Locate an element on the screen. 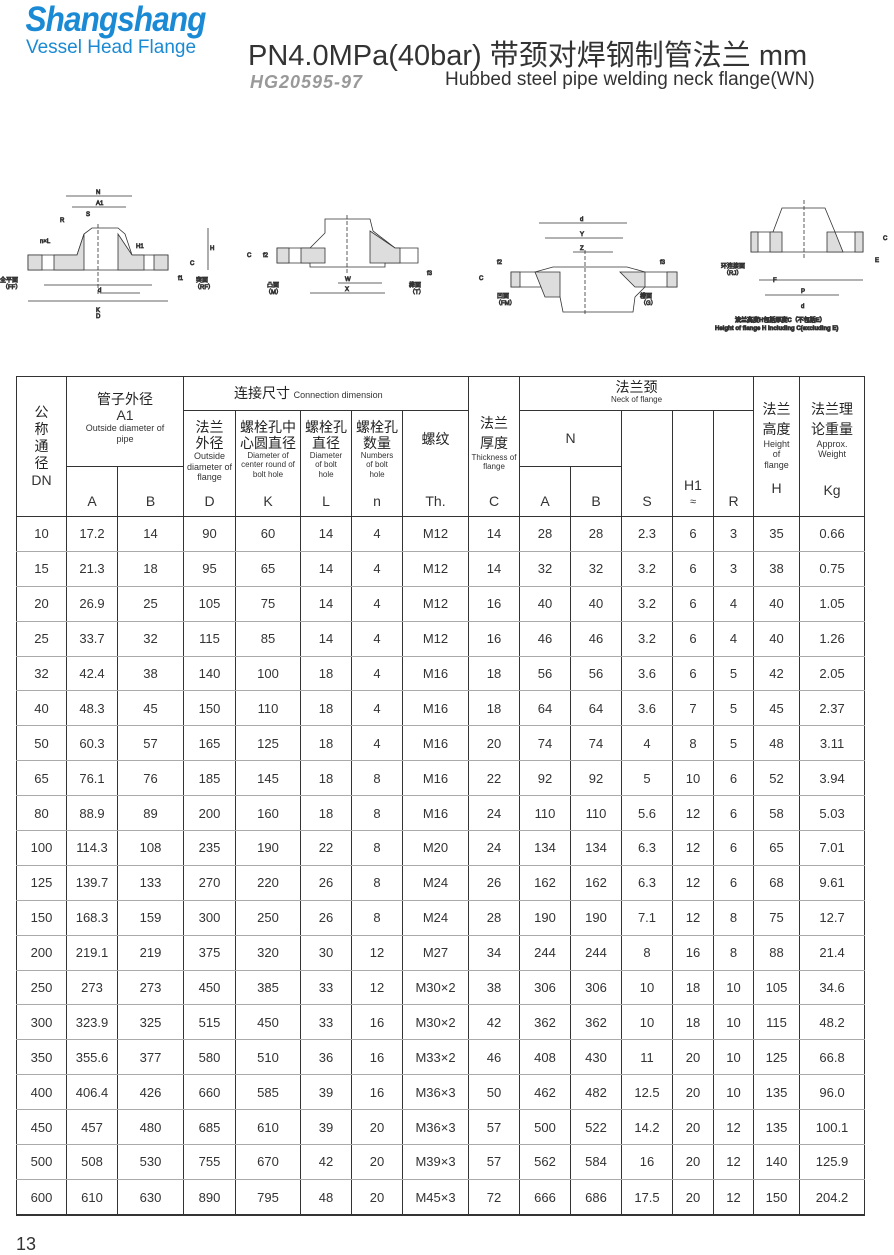 This screenshot has height=1255, width=894. cell-pipe-b: 45 is located at coordinates (150, 708).